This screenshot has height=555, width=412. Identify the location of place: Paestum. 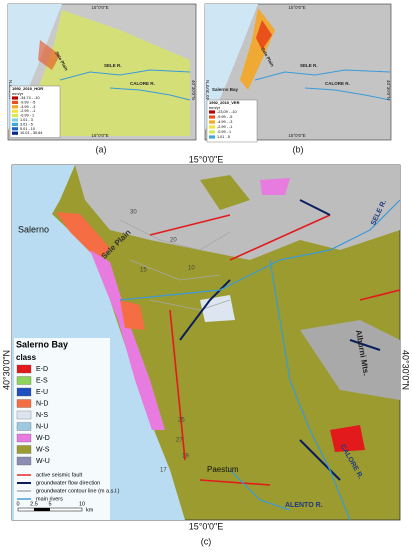
(223, 469).